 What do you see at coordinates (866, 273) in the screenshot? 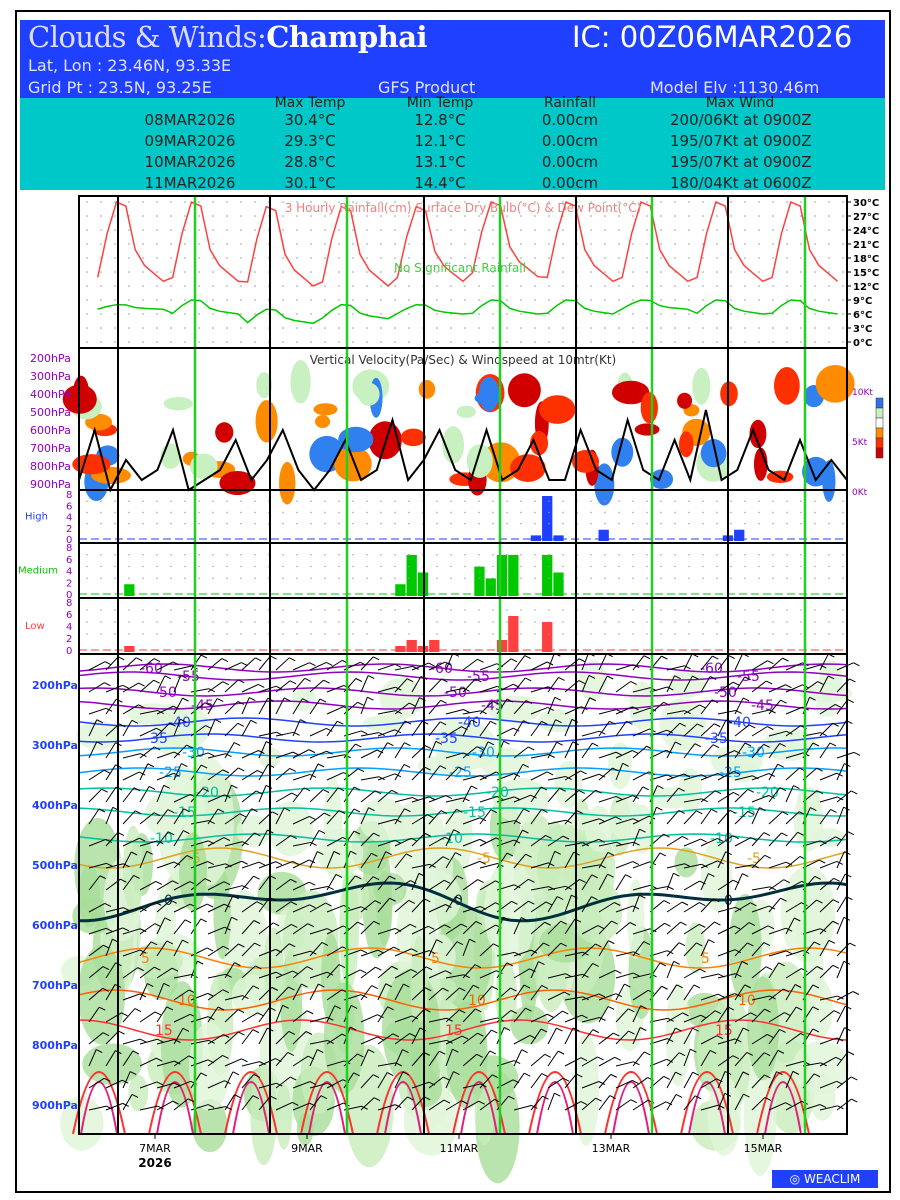
I see `temp-tick-label: 15°C` at bounding box center [866, 273].